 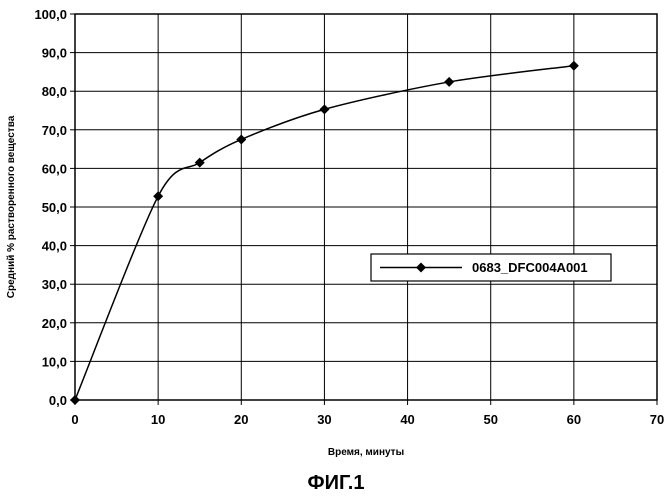 What do you see at coordinates (74, 419) in the screenshot?
I see `x-tick-label: 0` at bounding box center [74, 419].